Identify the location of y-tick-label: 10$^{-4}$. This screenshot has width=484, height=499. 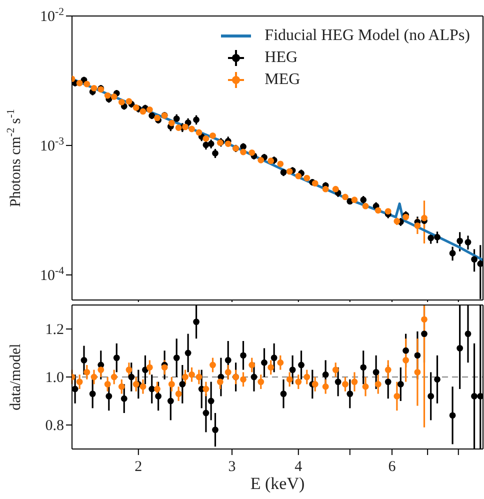
(52, 274).